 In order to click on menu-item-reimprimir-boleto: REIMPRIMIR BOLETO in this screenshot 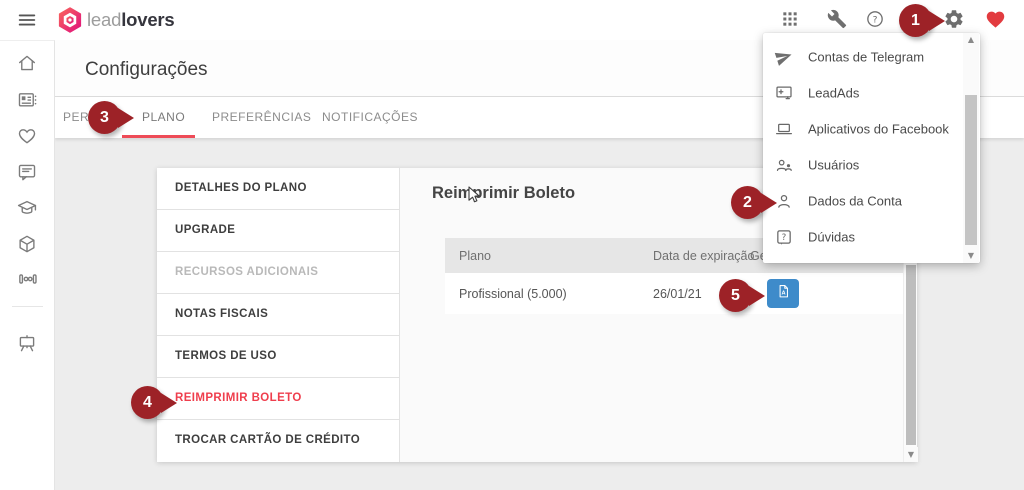, I will do `click(278, 399)`.